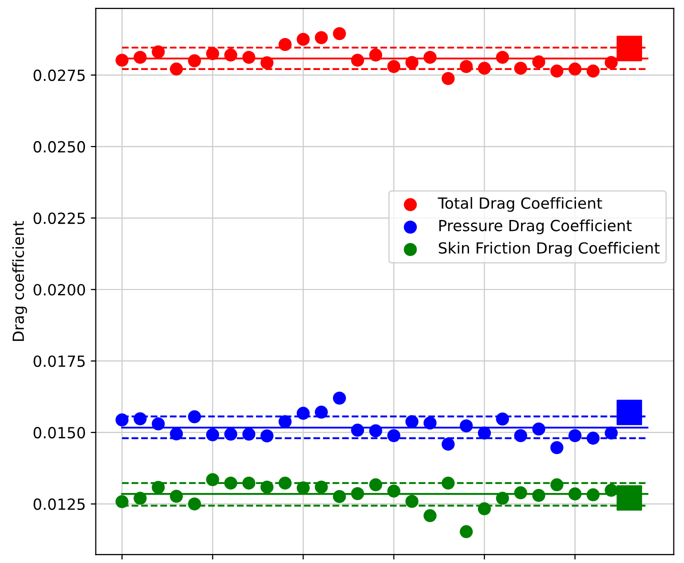 This screenshot has width=684, height=563. I want to click on y-tick-label: 0.0175, so click(59, 361).